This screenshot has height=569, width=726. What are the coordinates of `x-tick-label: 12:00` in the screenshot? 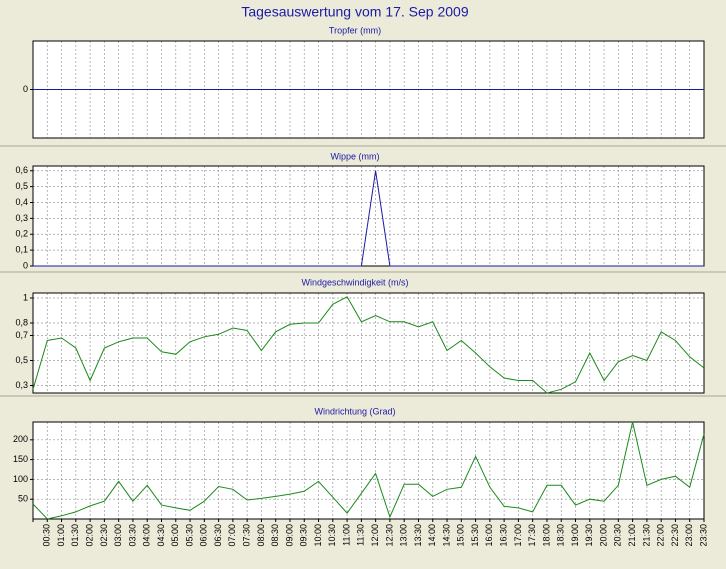 It's located at (375, 535).